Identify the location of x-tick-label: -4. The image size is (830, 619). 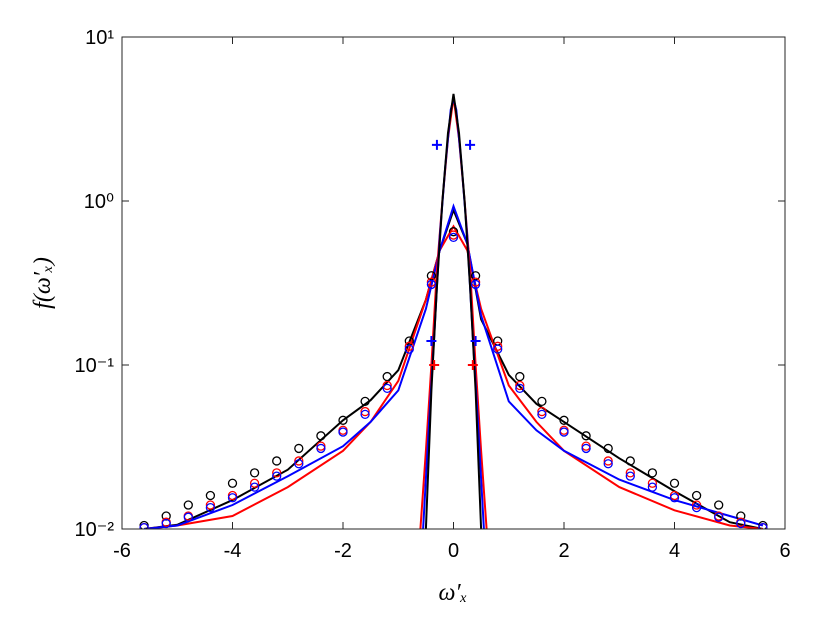
(233, 551).